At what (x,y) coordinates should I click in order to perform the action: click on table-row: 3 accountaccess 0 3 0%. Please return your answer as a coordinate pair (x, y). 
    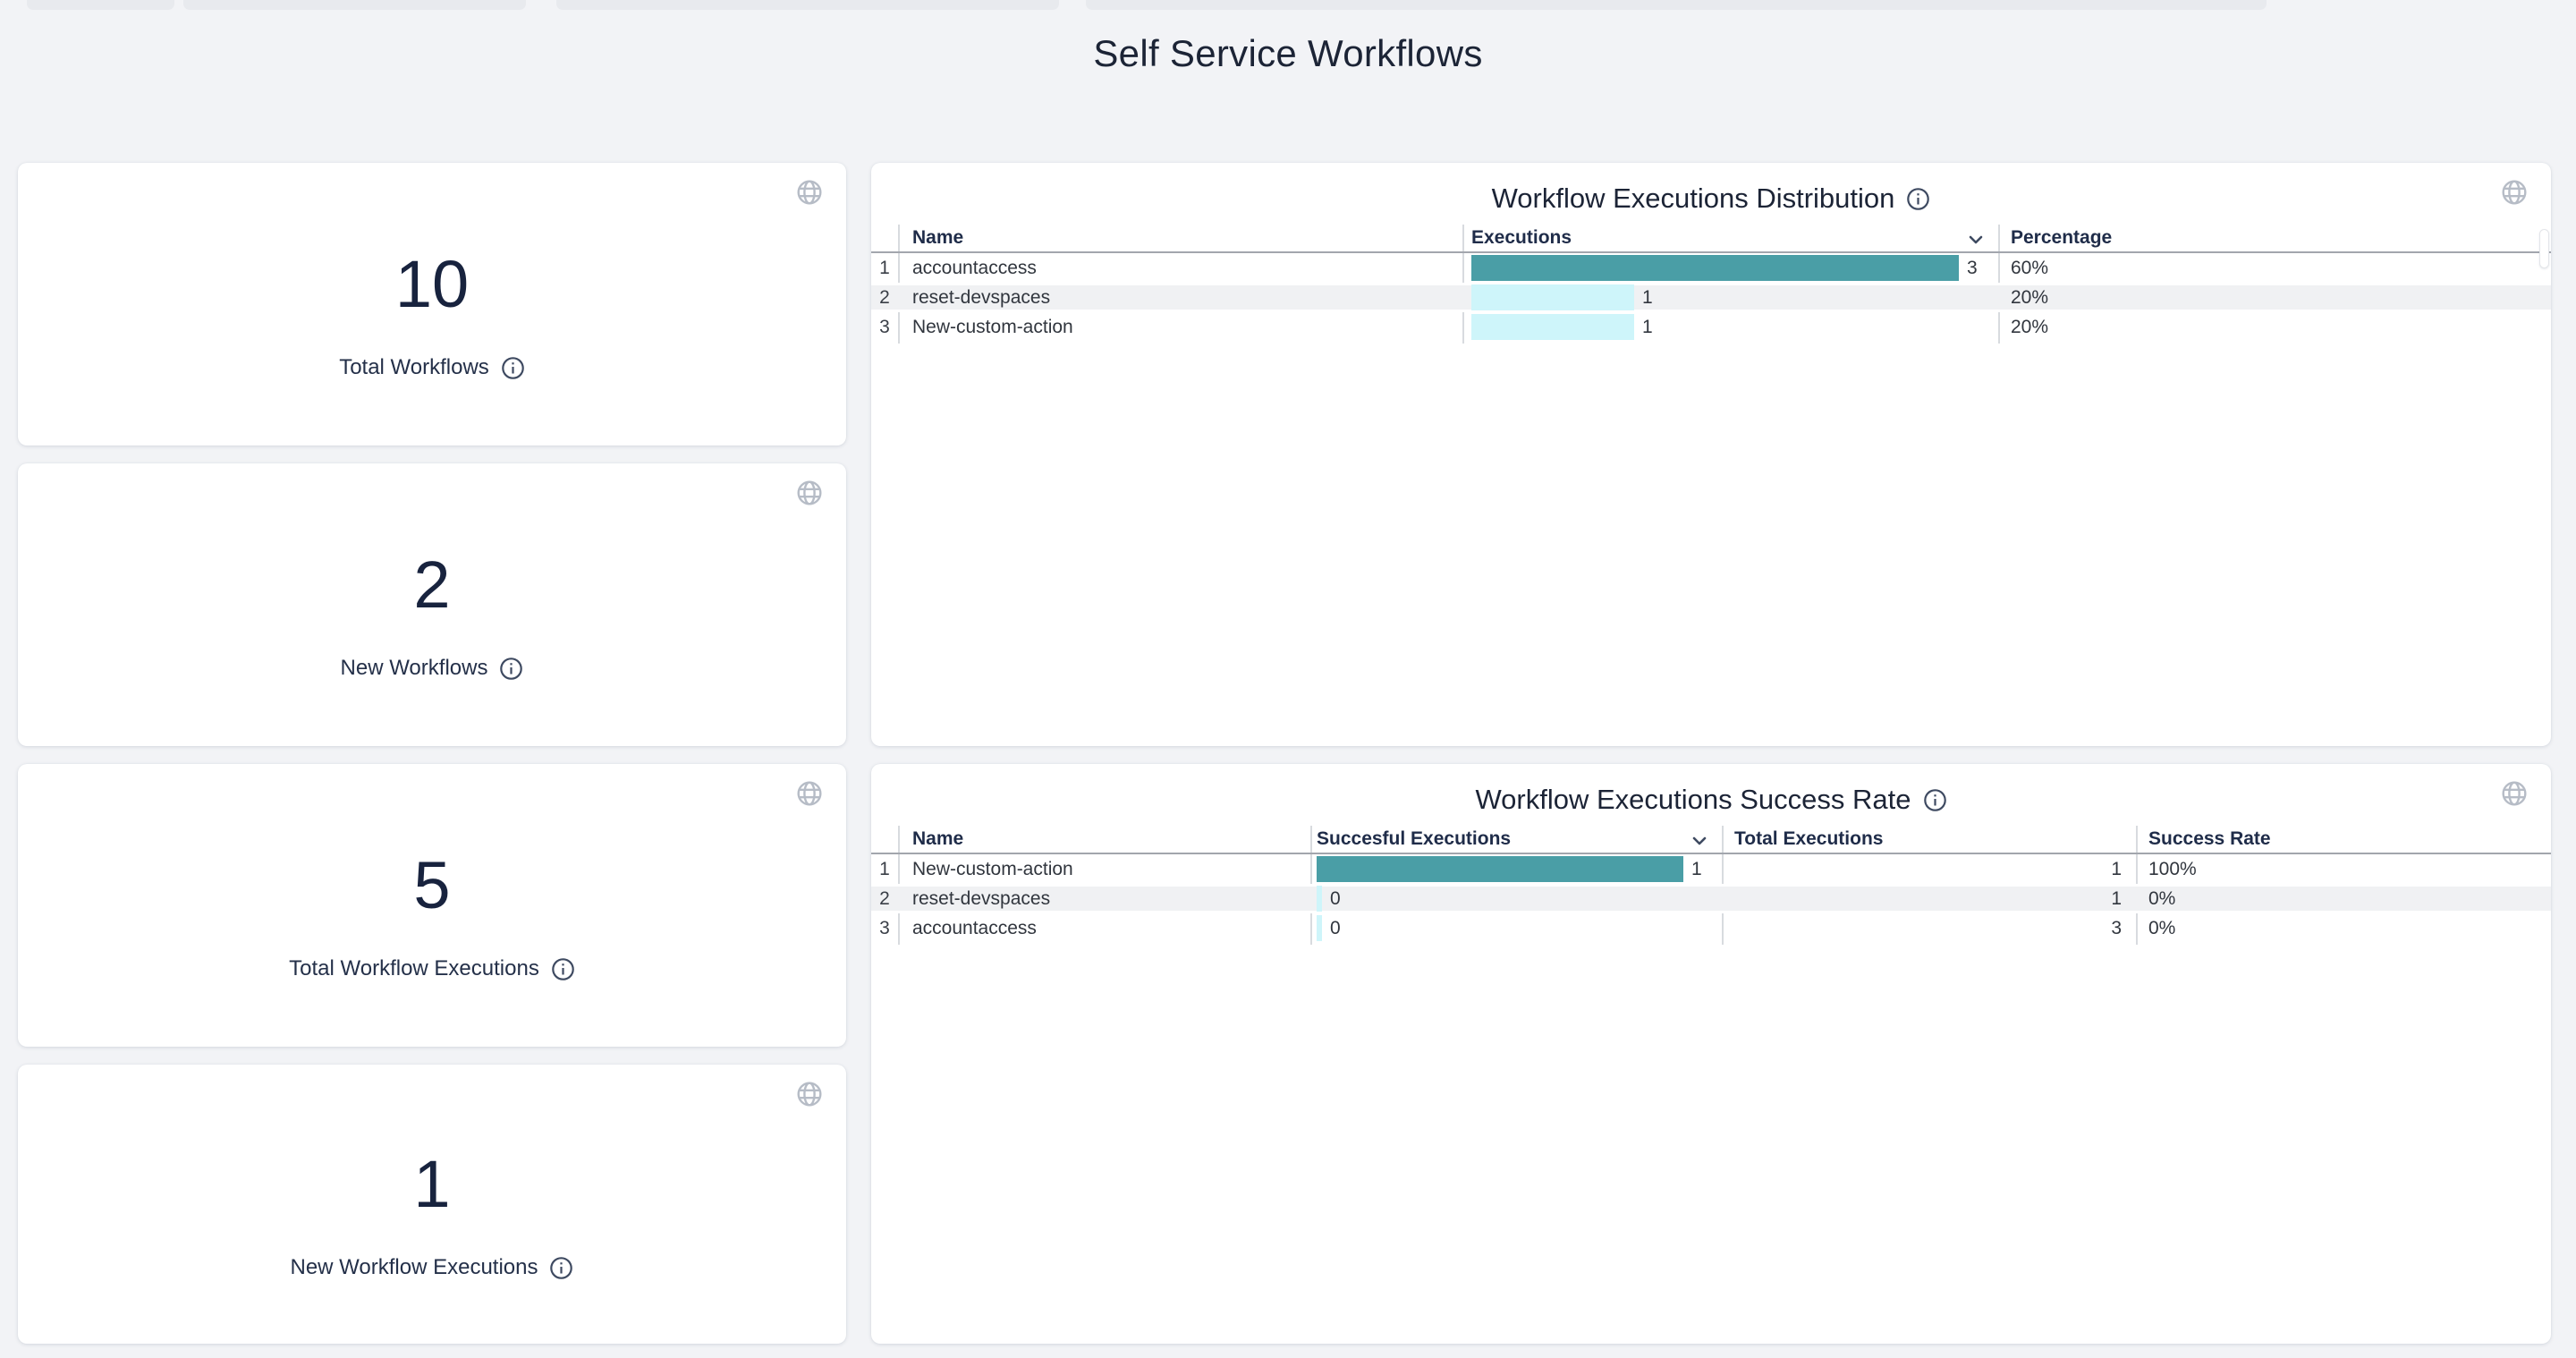
    Looking at the image, I should click on (1711, 928).